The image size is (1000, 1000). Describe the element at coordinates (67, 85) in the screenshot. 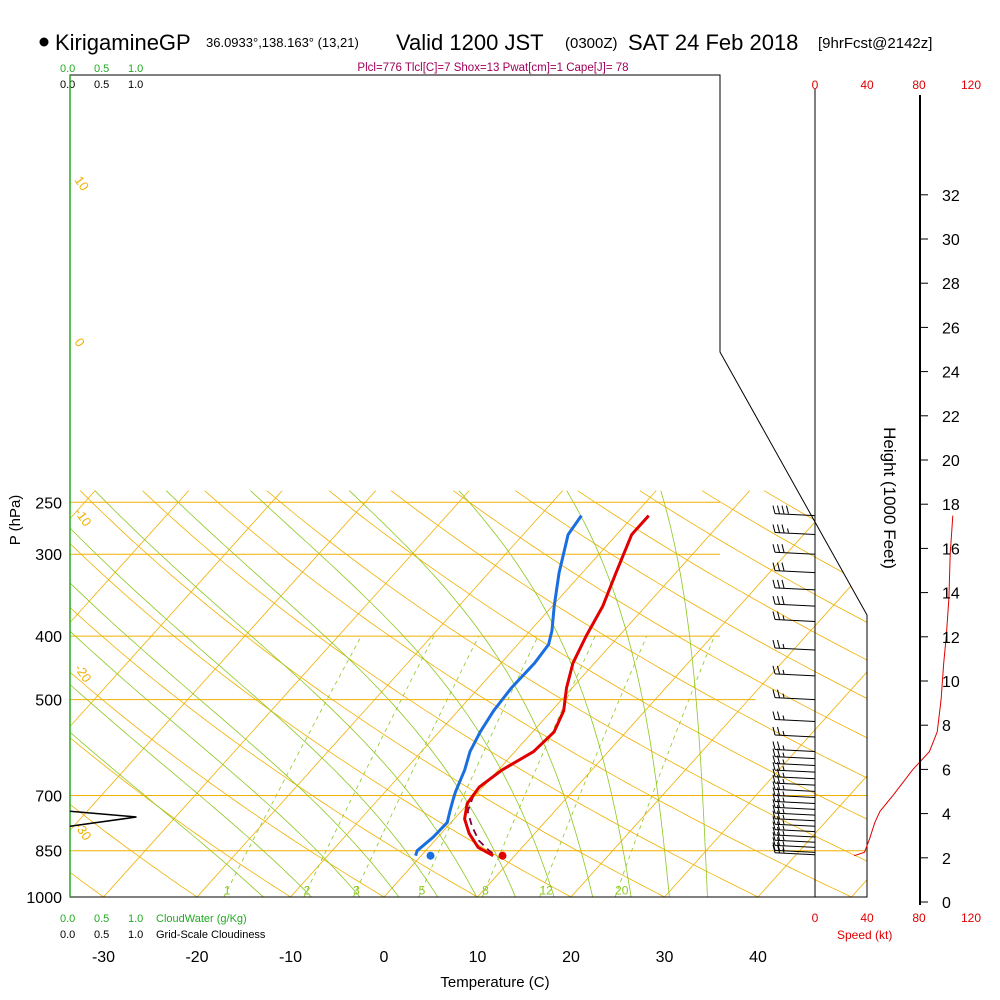

I see `svg-text: 0.0` at that location.